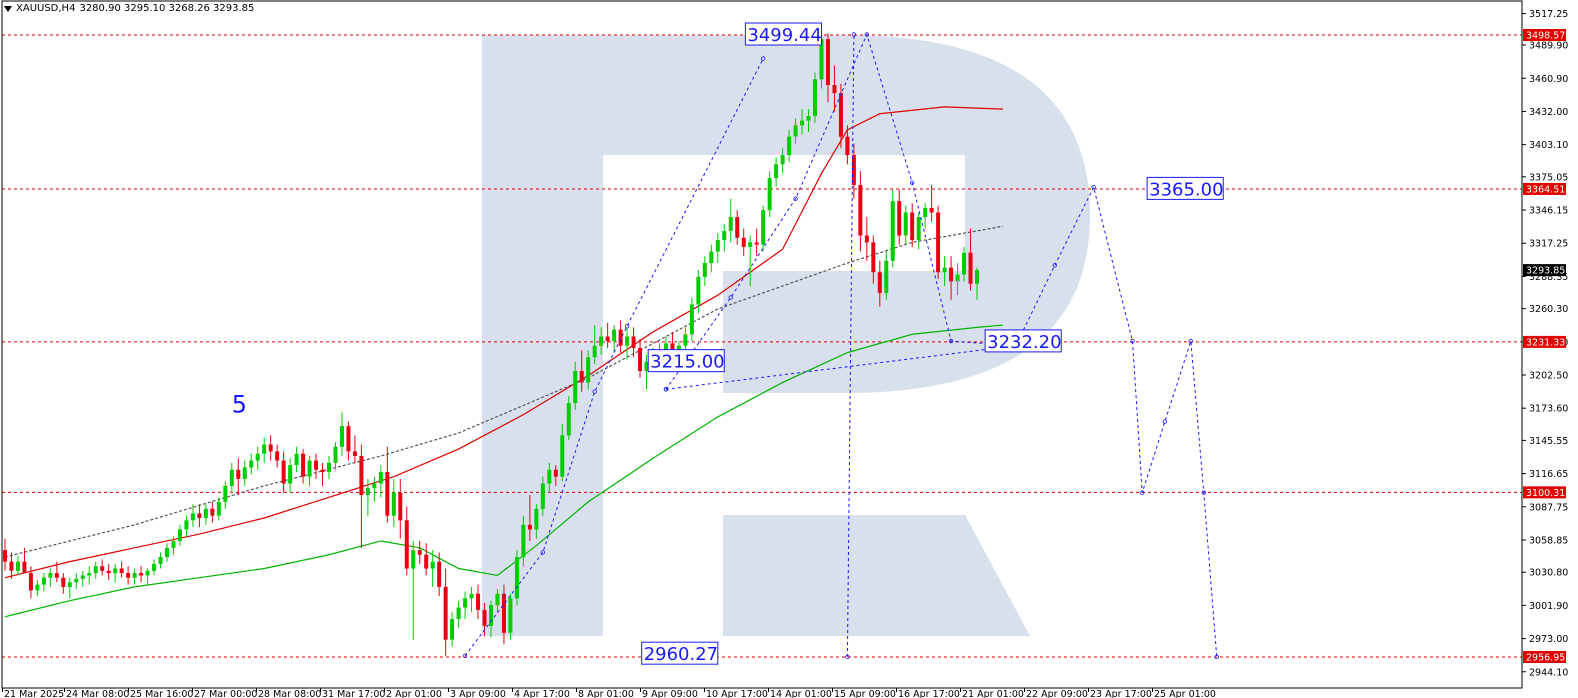 The width and height of the screenshot is (1578, 698). What do you see at coordinates (1548, 540) in the screenshot?
I see `y-tick-label: 3058.85` at bounding box center [1548, 540].